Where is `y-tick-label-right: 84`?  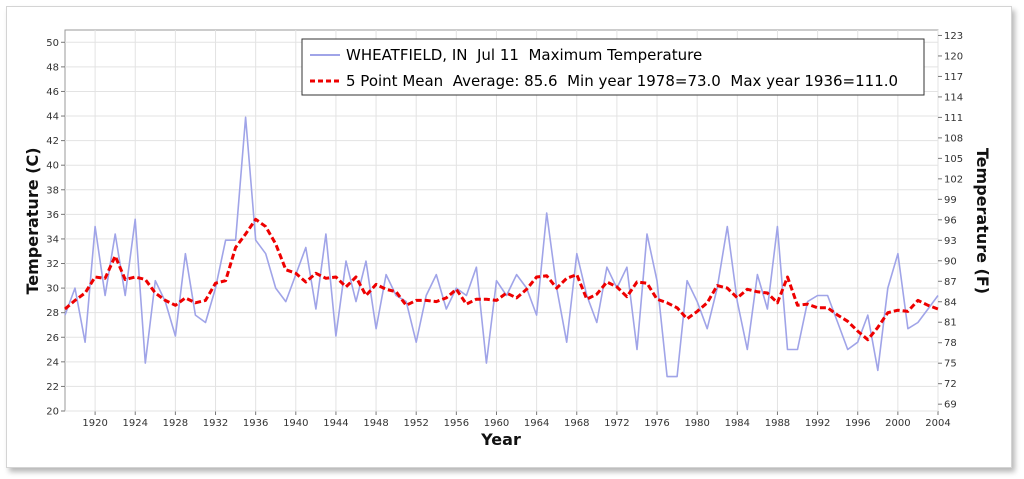 y-tick-label-right: 84 is located at coordinates (950, 302).